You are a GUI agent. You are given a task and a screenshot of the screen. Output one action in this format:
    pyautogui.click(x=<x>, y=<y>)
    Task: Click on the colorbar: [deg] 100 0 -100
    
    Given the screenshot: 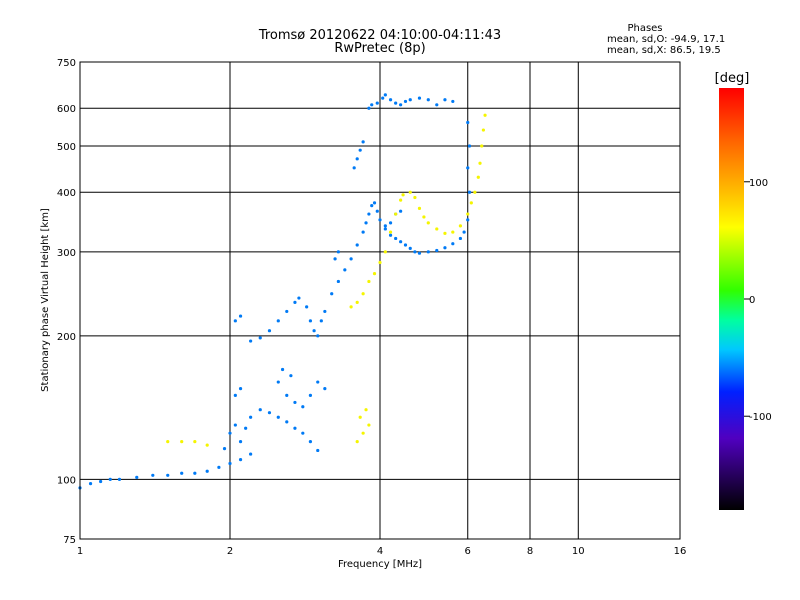 What is the action you would take?
    pyautogui.click(x=743, y=290)
    